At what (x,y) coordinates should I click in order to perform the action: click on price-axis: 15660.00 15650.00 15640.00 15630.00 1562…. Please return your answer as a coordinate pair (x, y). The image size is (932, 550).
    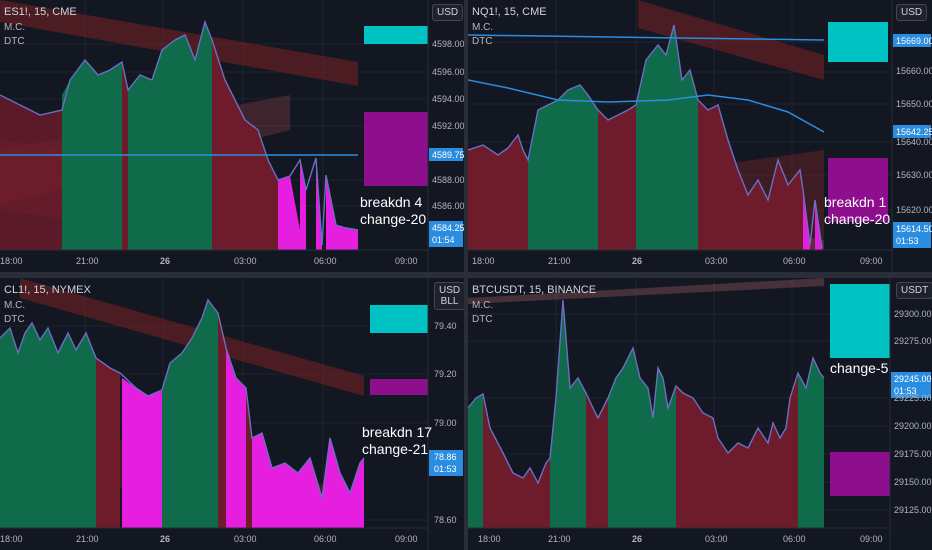
    Looking at the image, I should click on (914, 141).